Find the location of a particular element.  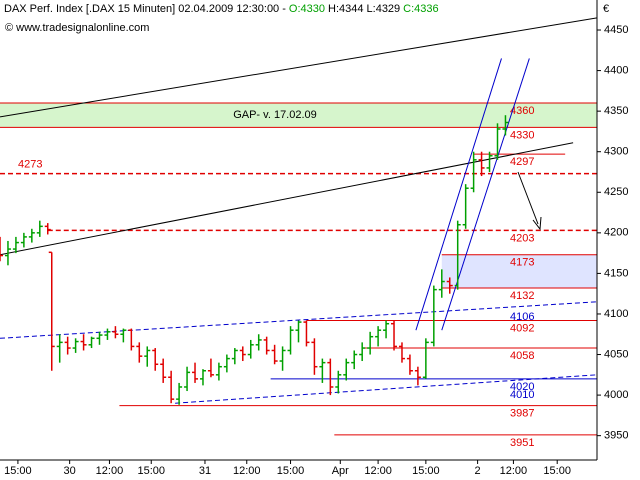

y-tick-label: 4400 is located at coordinates (616, 70).